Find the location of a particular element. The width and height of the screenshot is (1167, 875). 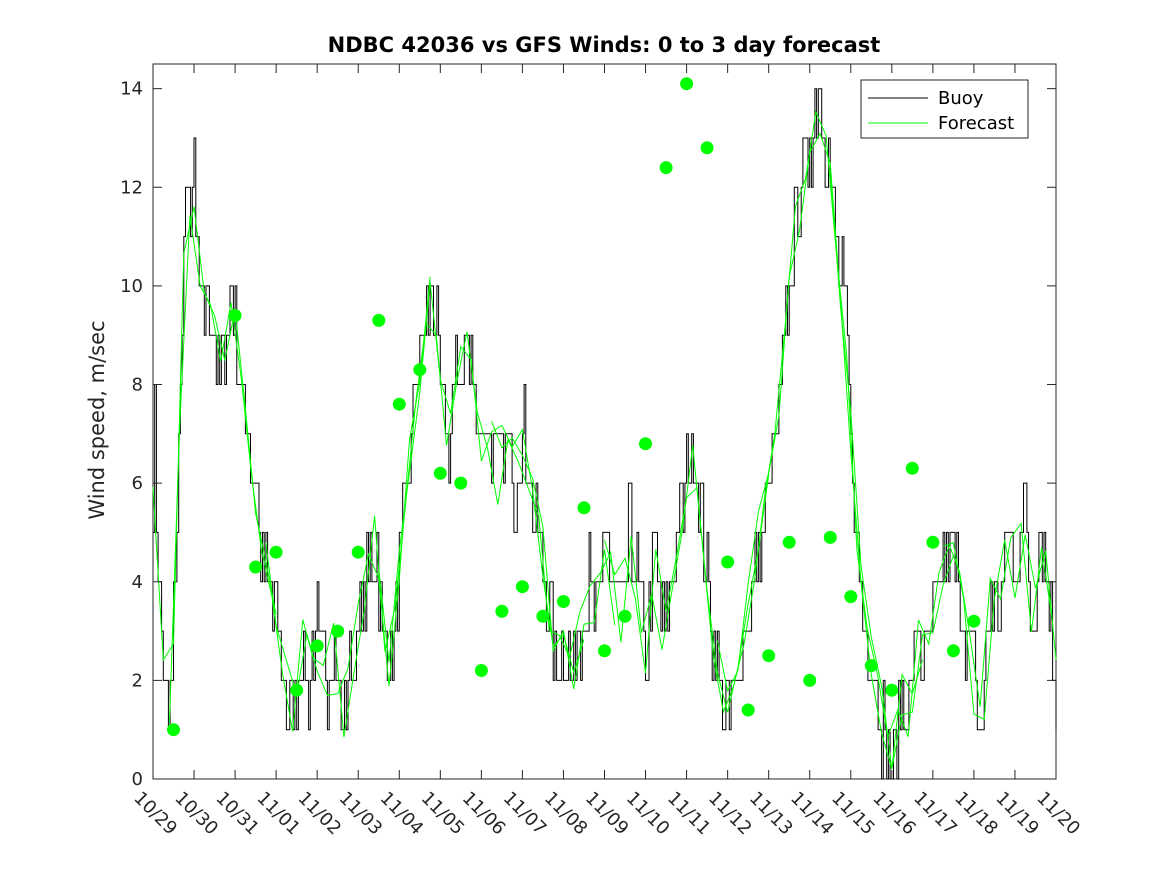

legend: Buoy Forecast is located at coordinates (944, 109).